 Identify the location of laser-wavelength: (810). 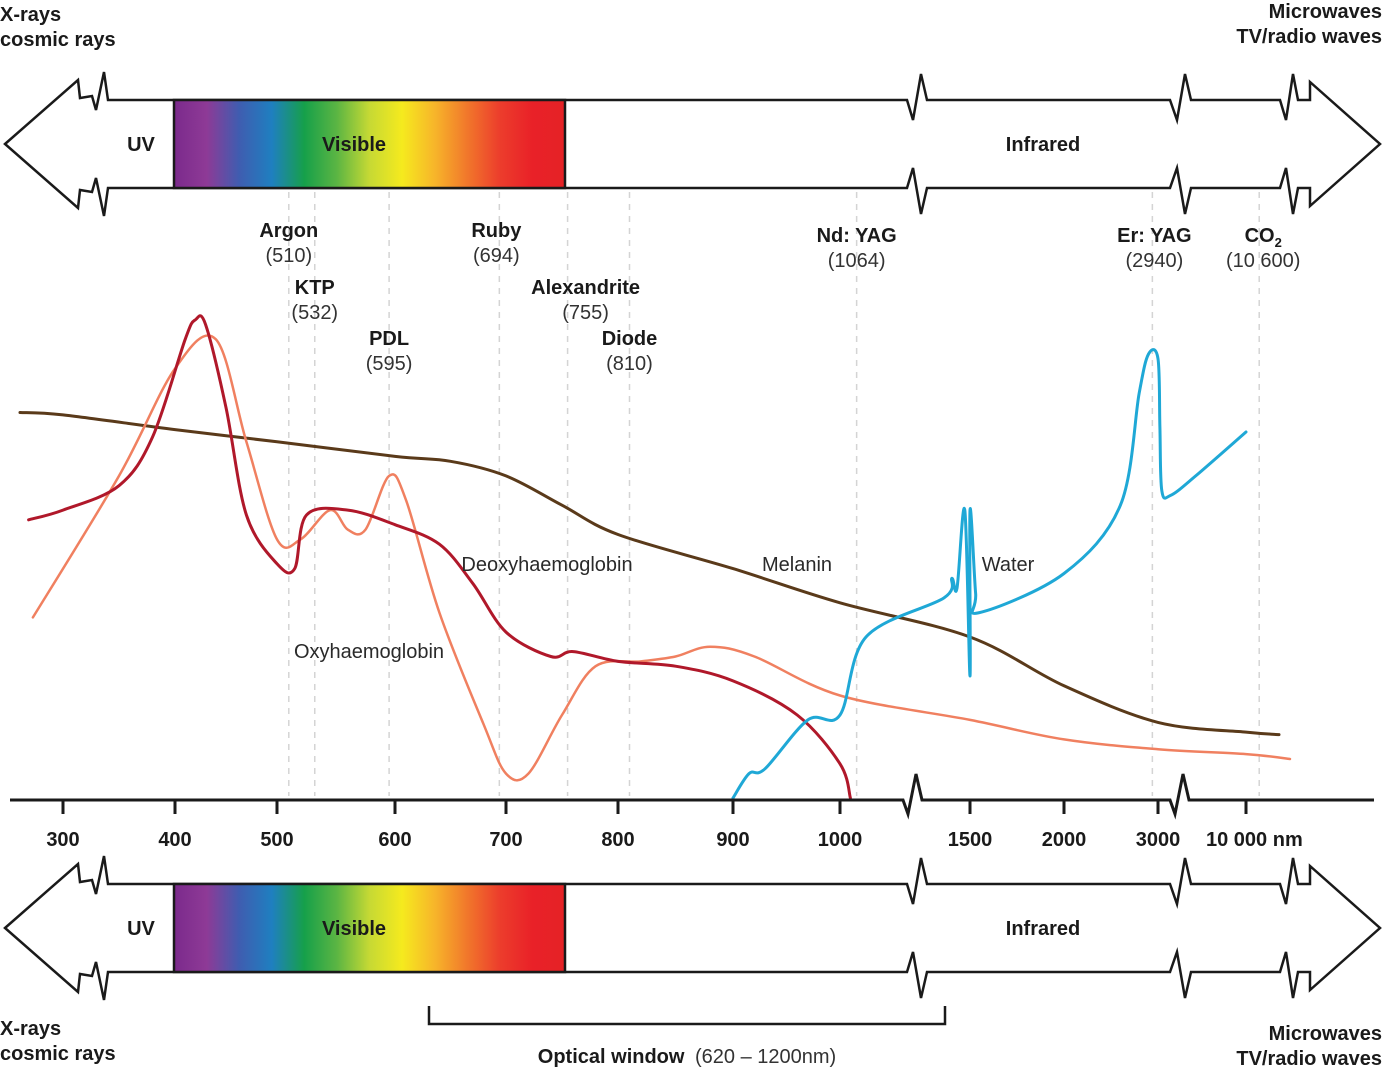
(629, 364).